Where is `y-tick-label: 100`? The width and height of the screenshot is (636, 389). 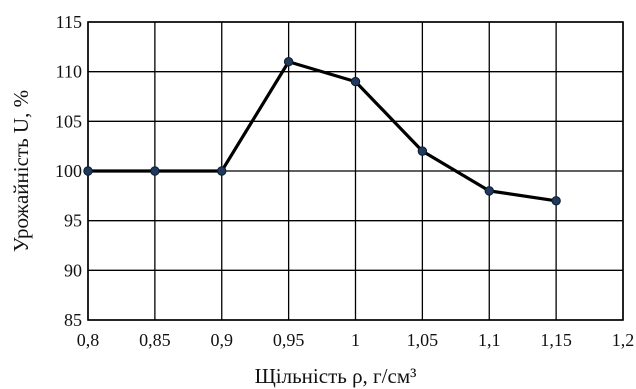 y-tick-label: 100 is located at coordinates (68, 171).